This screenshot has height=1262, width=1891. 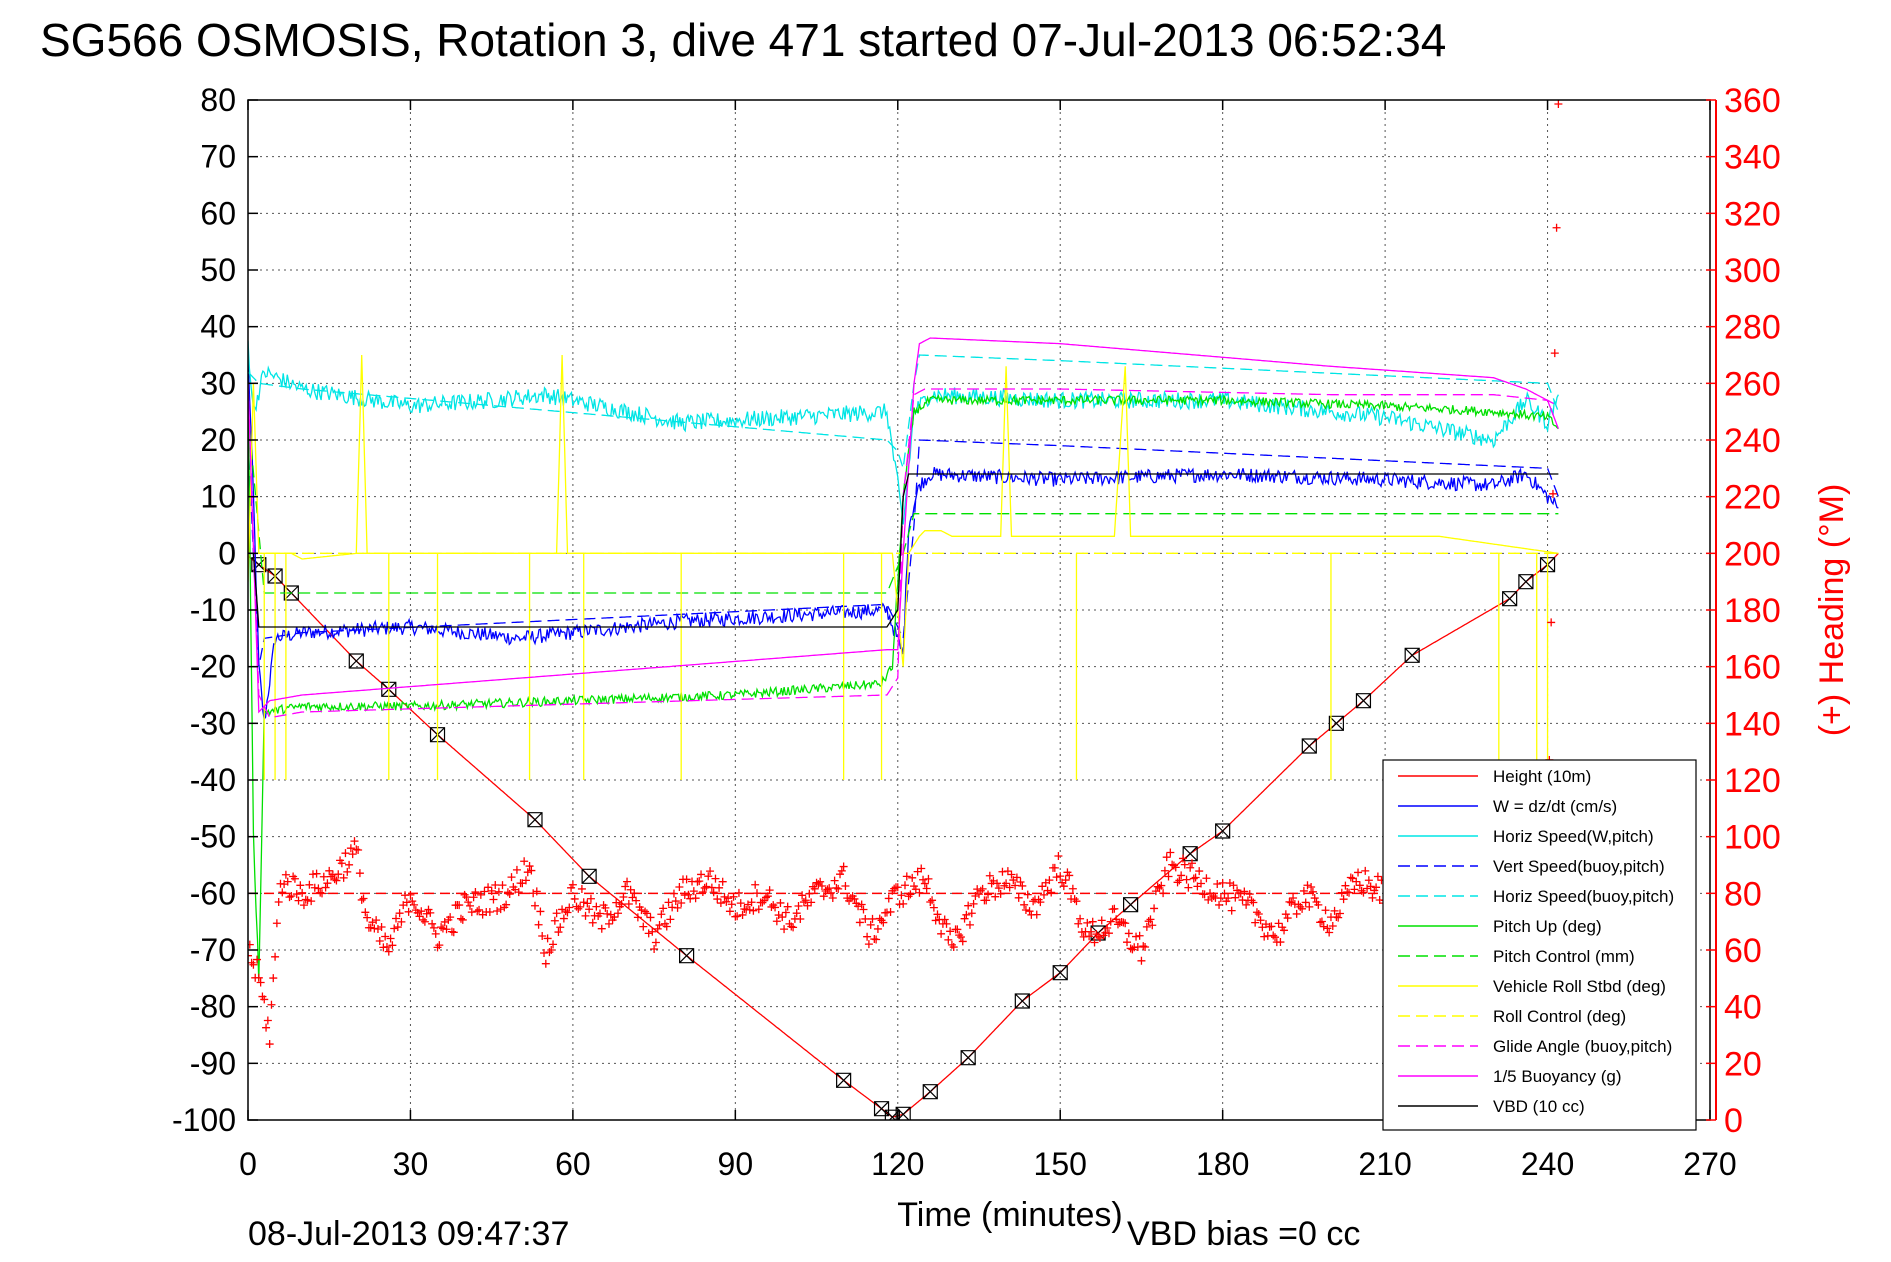 I want to click on right-tick-label: 360, so click(x=1752, y=101).